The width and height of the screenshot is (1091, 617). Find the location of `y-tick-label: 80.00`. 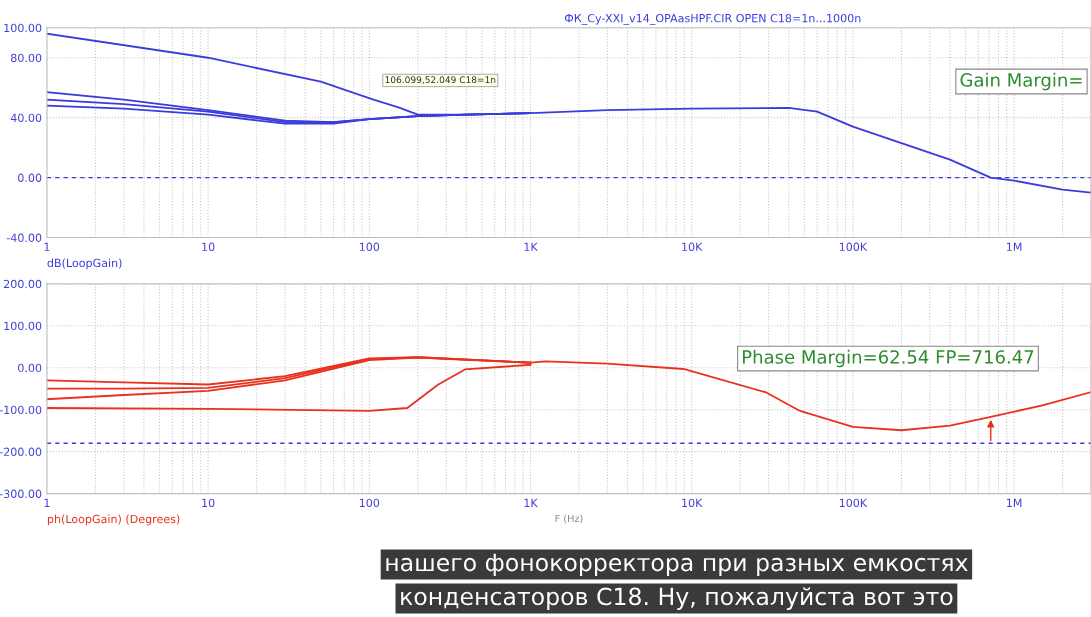

y-tick-label: 80.00 is located at coordinates (26, 58).